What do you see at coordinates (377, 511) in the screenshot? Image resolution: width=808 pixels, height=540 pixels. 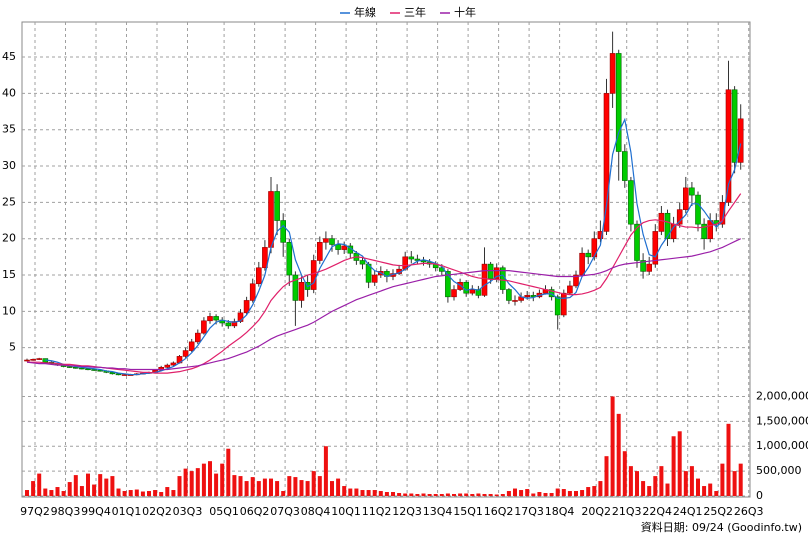 I see `x-tick-label: 11Q2` at bounding box center [377, 511].